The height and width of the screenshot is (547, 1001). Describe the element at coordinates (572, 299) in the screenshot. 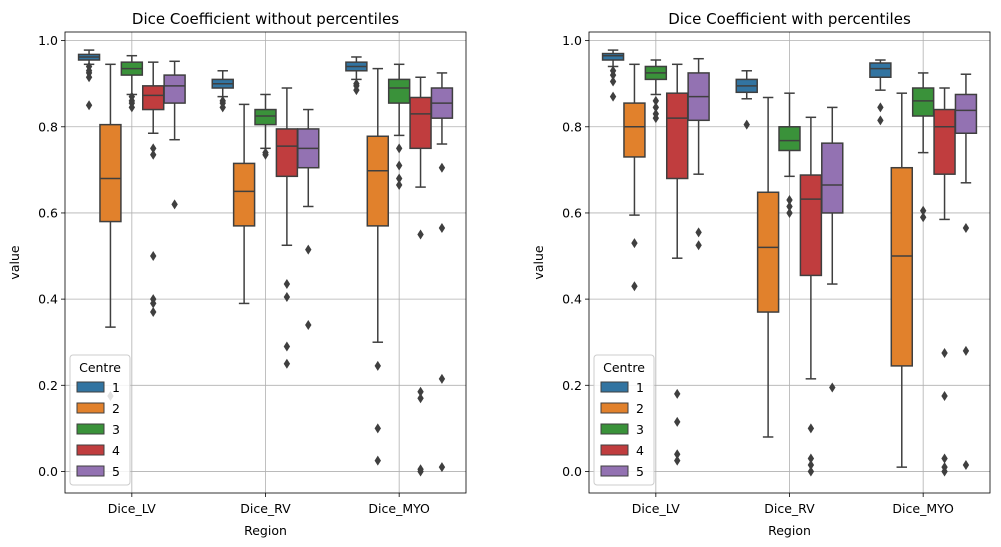

I see `y-tick-label: 0.4` at that location.